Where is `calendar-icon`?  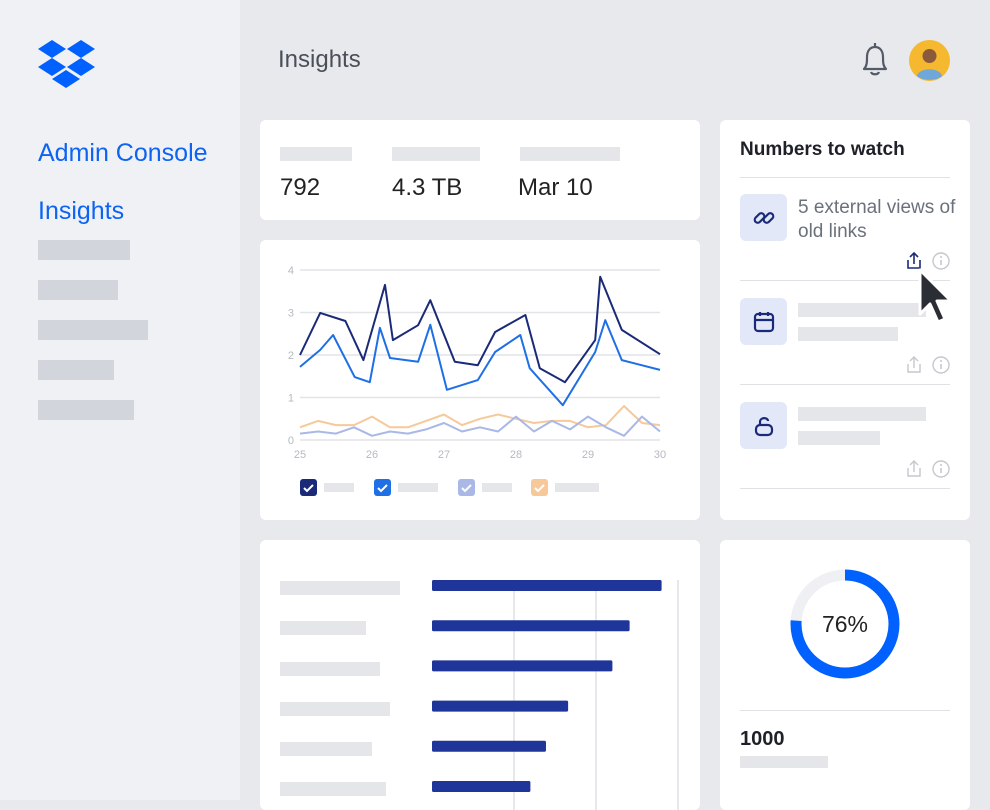 calendar-icon is located at coordinates (764, 322).